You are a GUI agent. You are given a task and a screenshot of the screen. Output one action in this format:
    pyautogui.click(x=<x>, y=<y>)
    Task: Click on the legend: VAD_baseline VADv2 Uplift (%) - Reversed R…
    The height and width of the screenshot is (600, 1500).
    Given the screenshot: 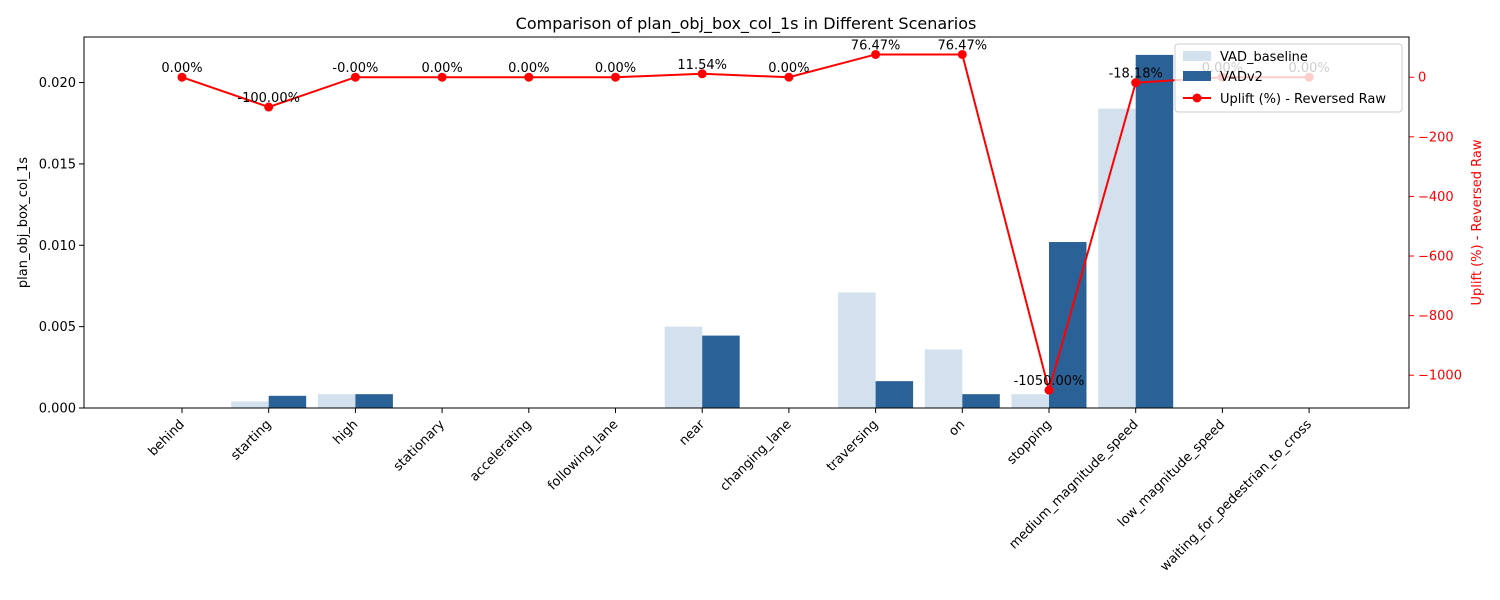 What is the action you would take?
    pyautogui.click(x=1288, y=78)
    